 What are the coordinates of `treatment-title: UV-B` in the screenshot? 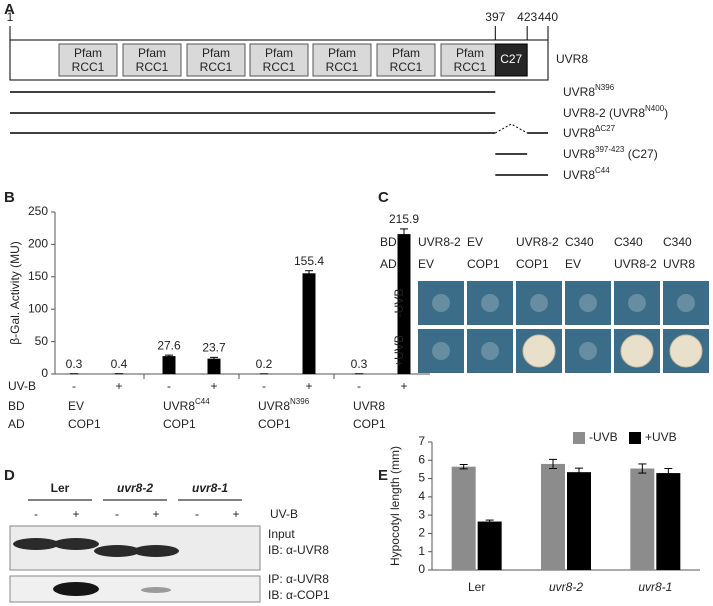 It's located at (284, 514).